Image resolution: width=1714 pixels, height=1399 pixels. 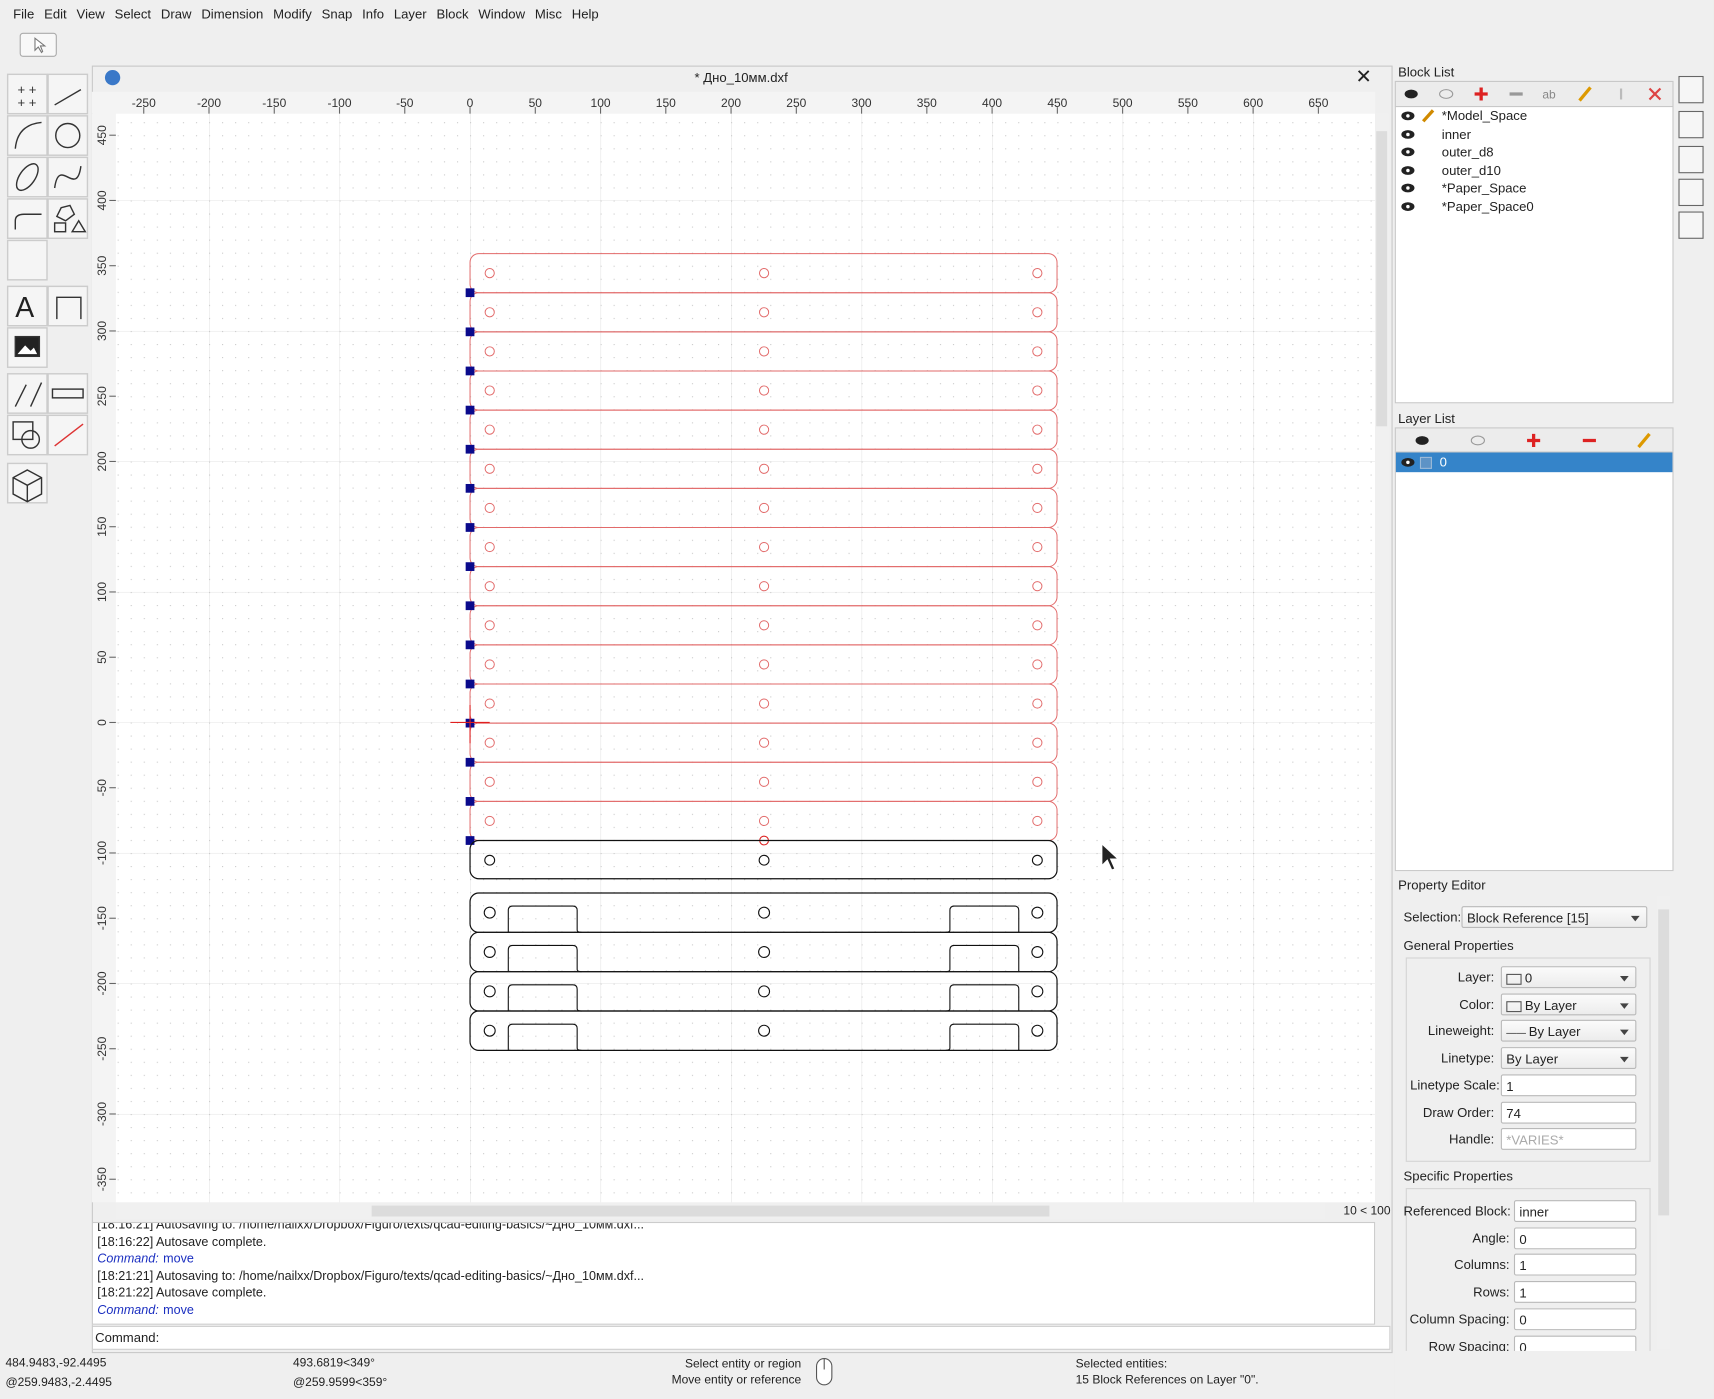 I want to click on menu-item: Block, so click(x=452, y=14).